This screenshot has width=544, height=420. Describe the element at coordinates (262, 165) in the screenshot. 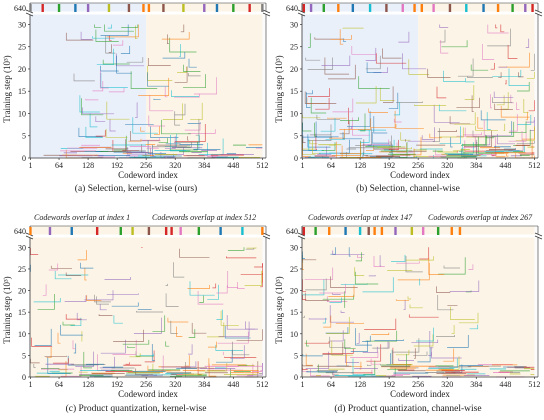

I see `x-tick-label: 512` at that location.